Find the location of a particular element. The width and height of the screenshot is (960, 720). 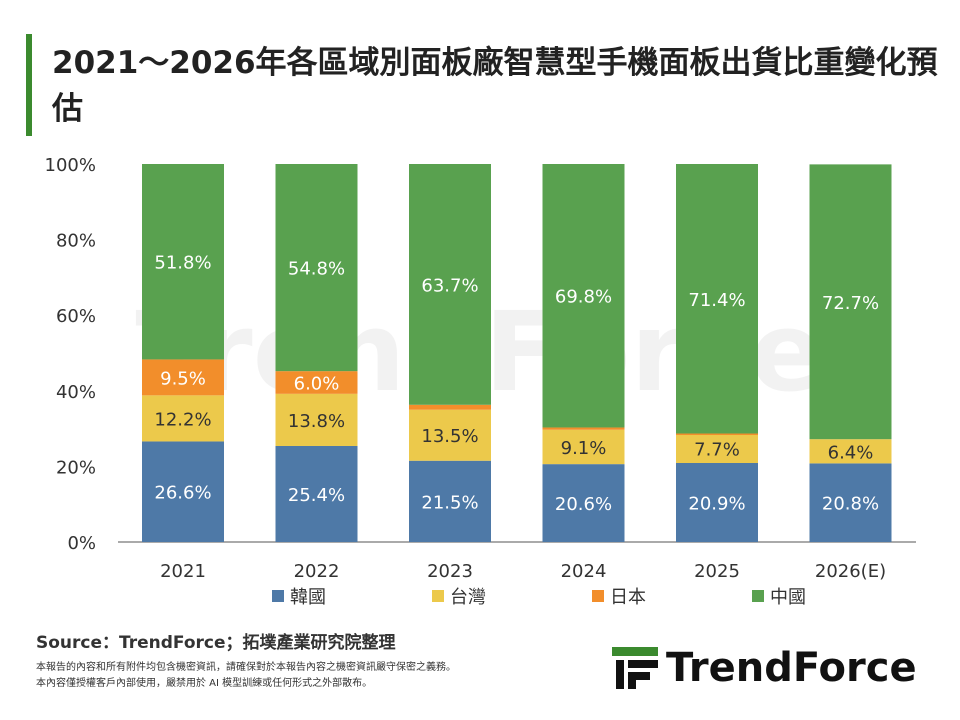

data-label: 20.6% is located at coordinates (583, 504).